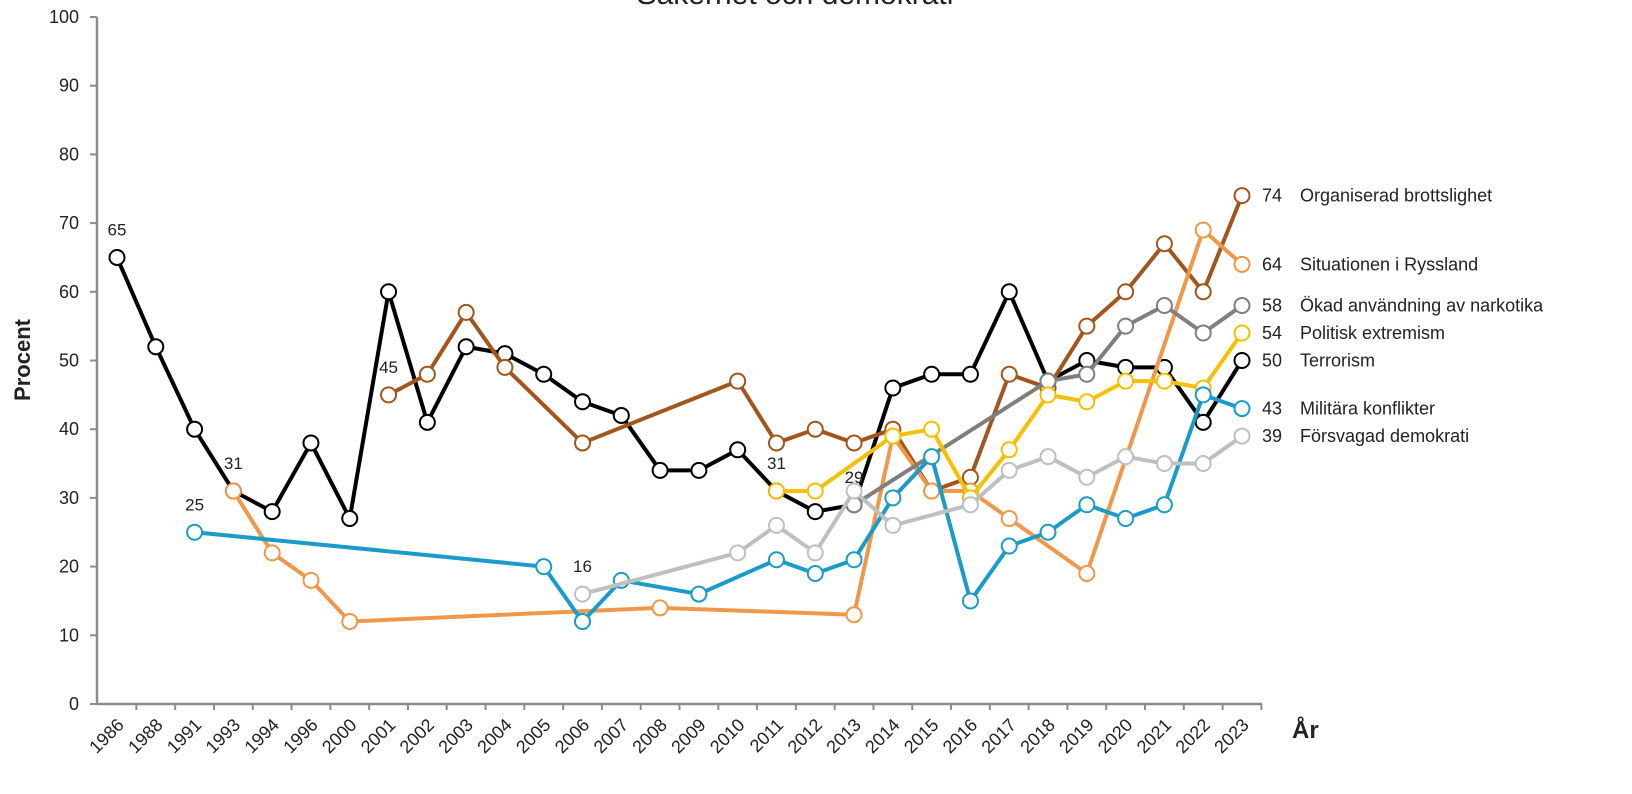 The height and width of the screenshot is (794, 1632). Describe the element at coordinates (223, 736) in the screenshot. I see `x-tick-label: 1993` at that location.